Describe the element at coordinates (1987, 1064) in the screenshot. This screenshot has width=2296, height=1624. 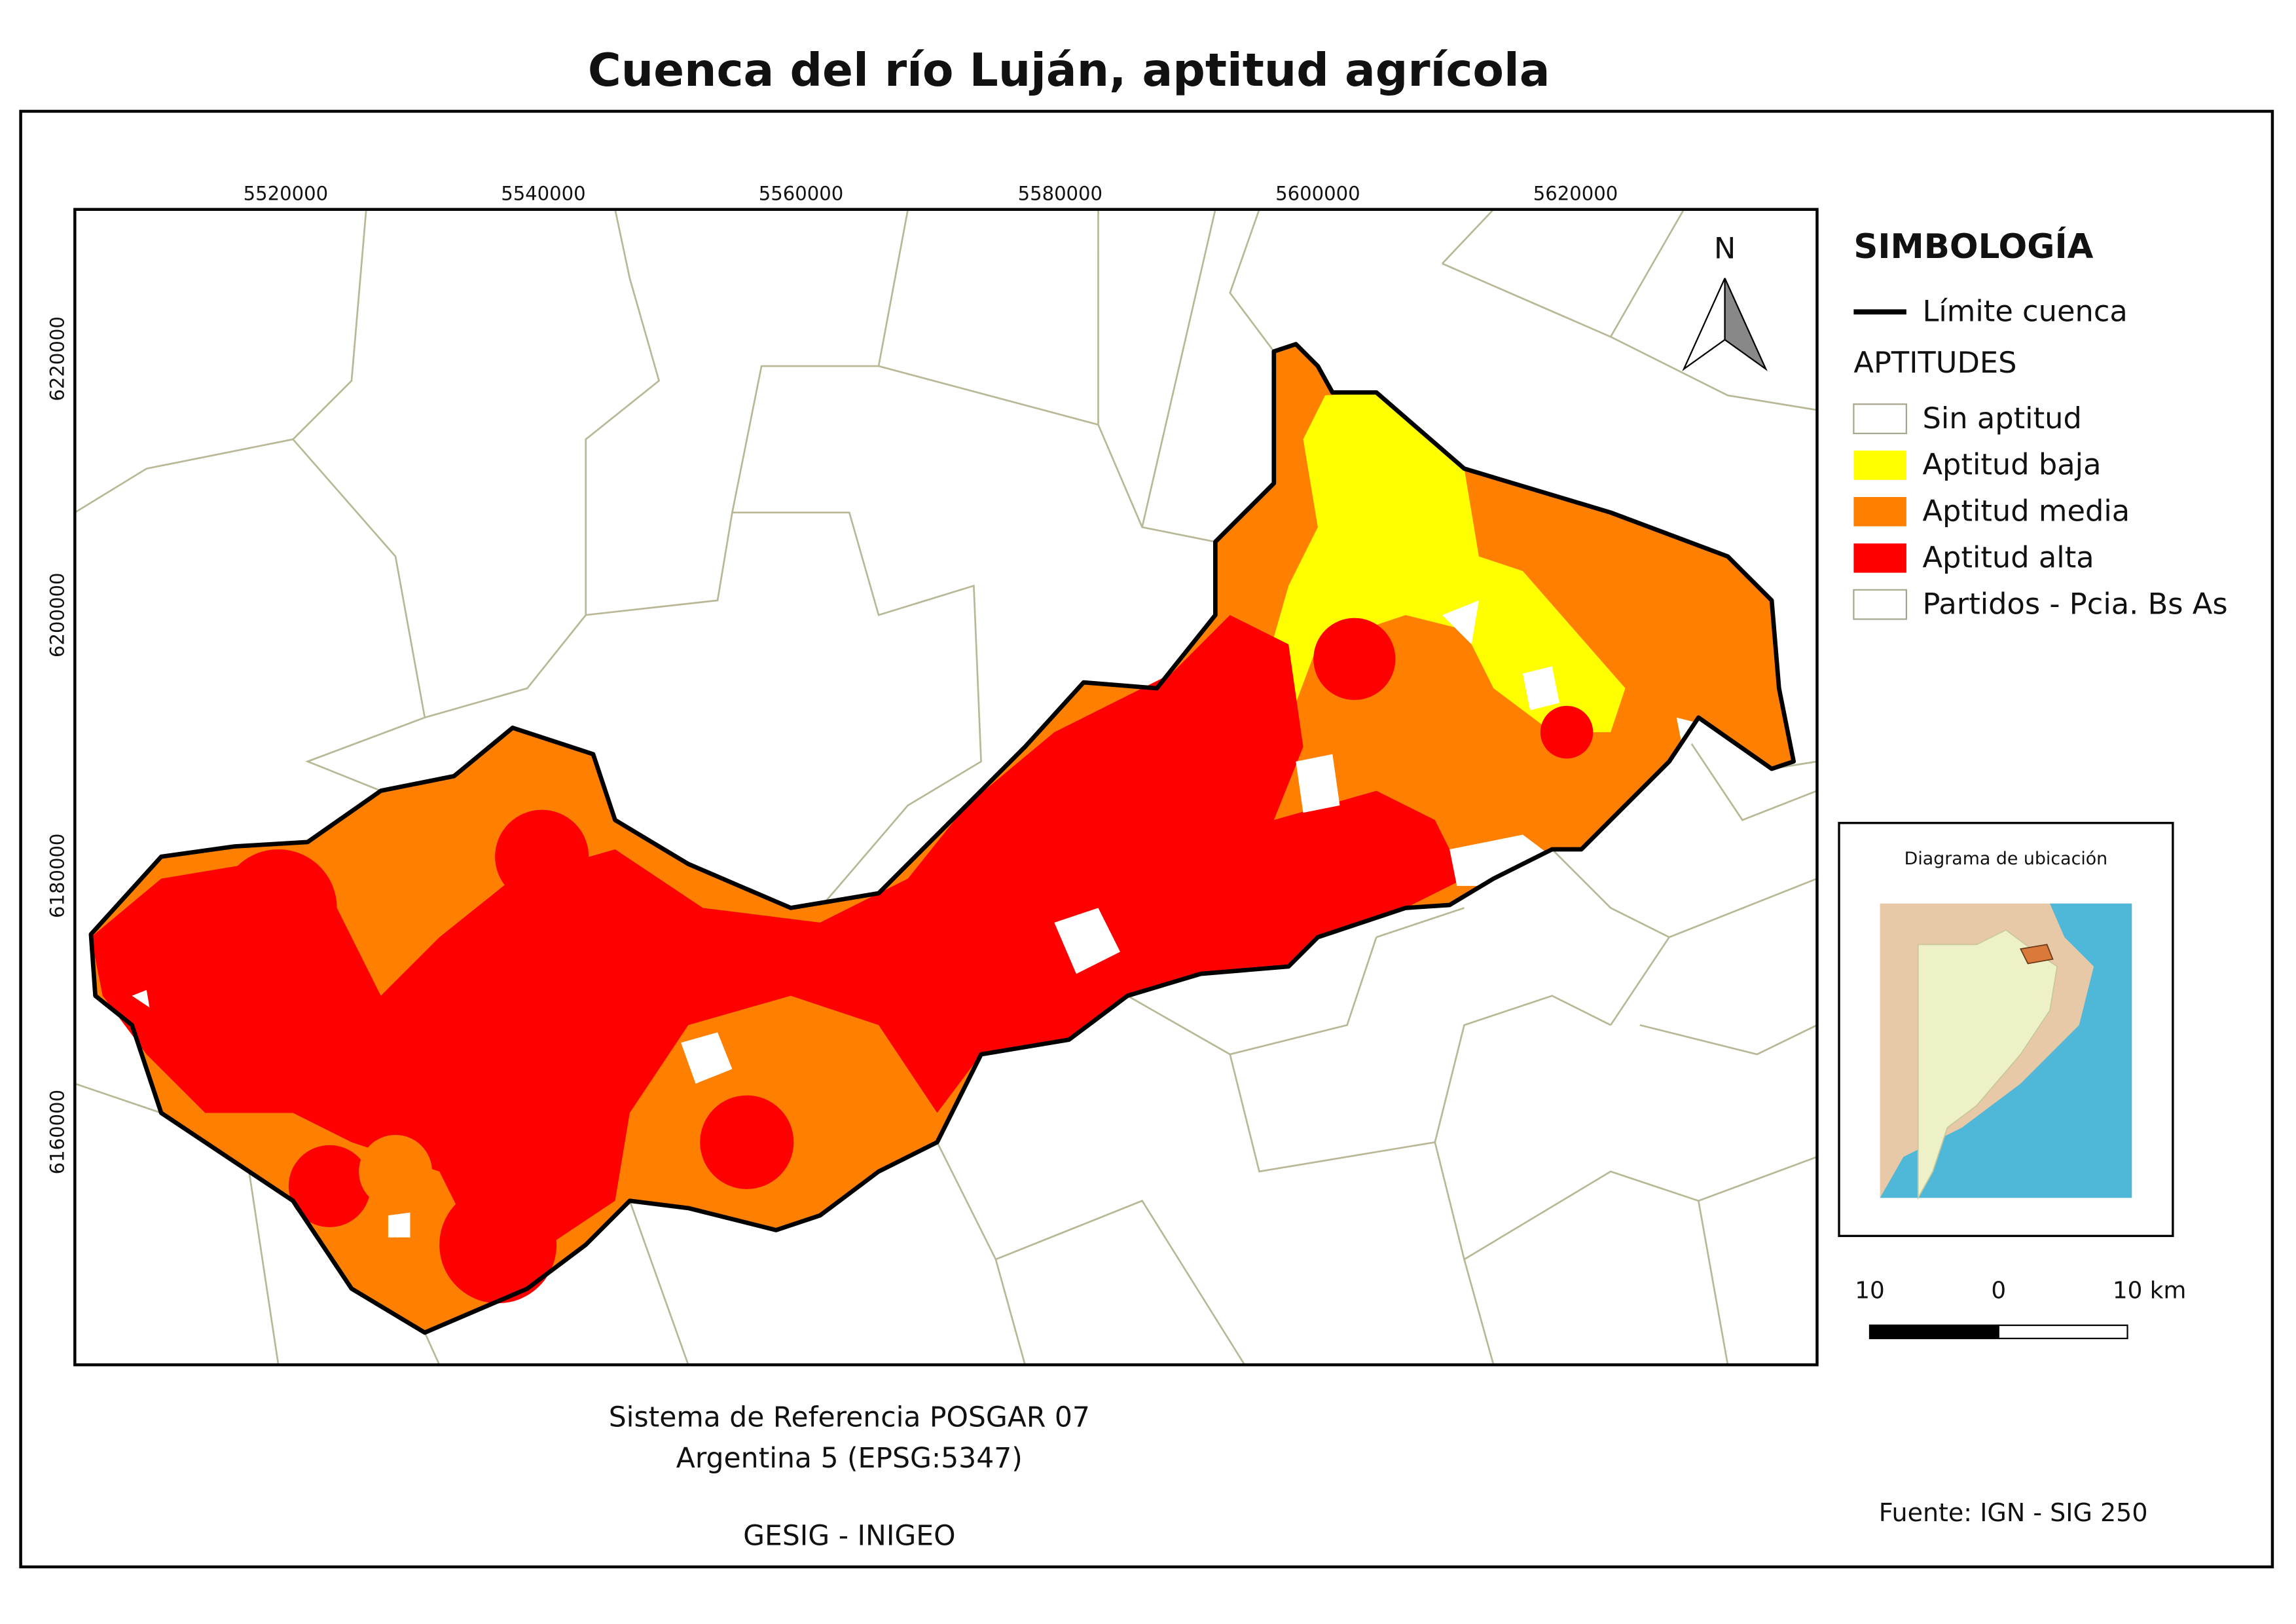
I see `inset-province` at that location.